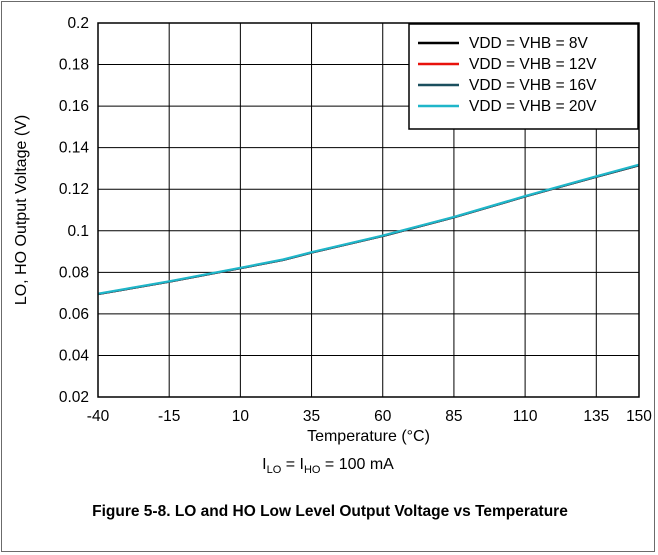  I want to click on condition-value: = 100 mA, so click(357, 464).